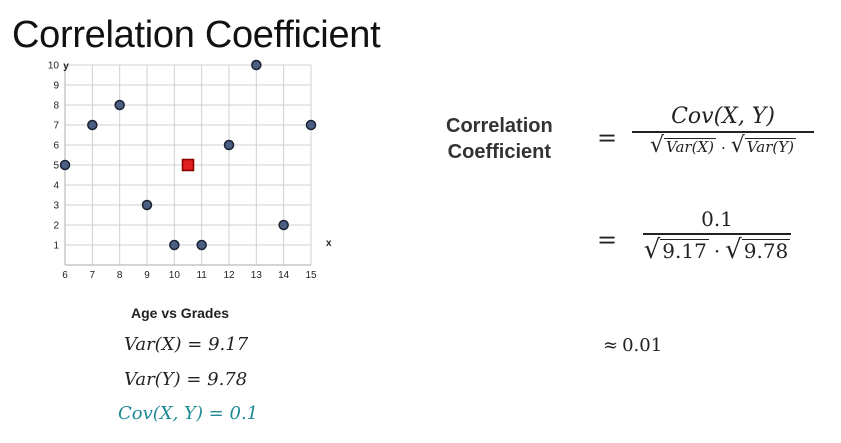 The image size is (841, 443). I want to click on mean-point-marker, so click(188, 165).